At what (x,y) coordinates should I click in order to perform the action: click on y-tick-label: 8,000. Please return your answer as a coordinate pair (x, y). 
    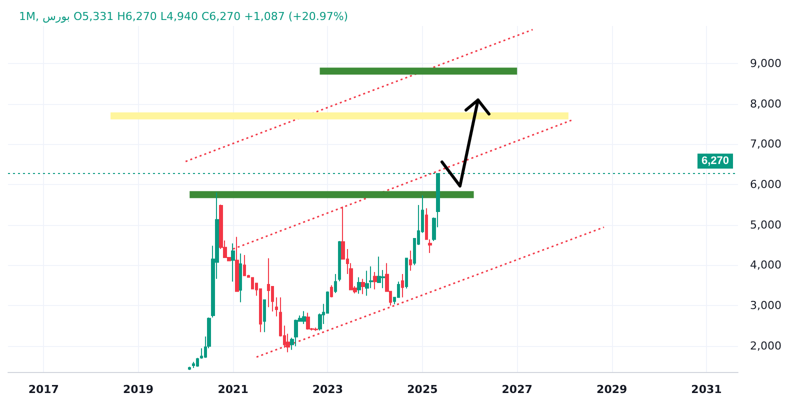
    Looking at the image, I should click on (766, 103).